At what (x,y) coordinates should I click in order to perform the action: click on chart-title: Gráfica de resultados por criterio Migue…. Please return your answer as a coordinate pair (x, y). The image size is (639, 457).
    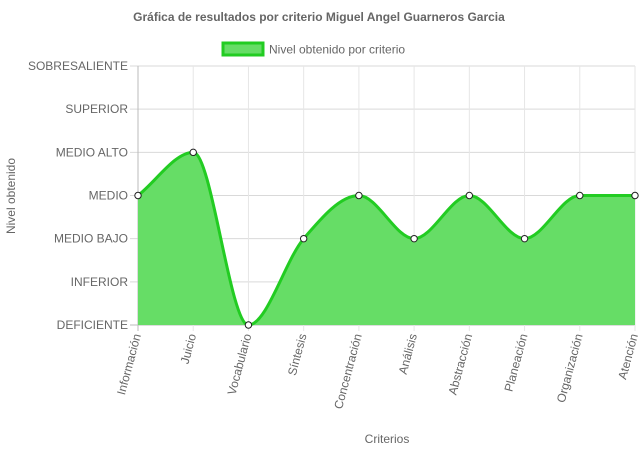
    Looking at the image, I should click on (319, 17).